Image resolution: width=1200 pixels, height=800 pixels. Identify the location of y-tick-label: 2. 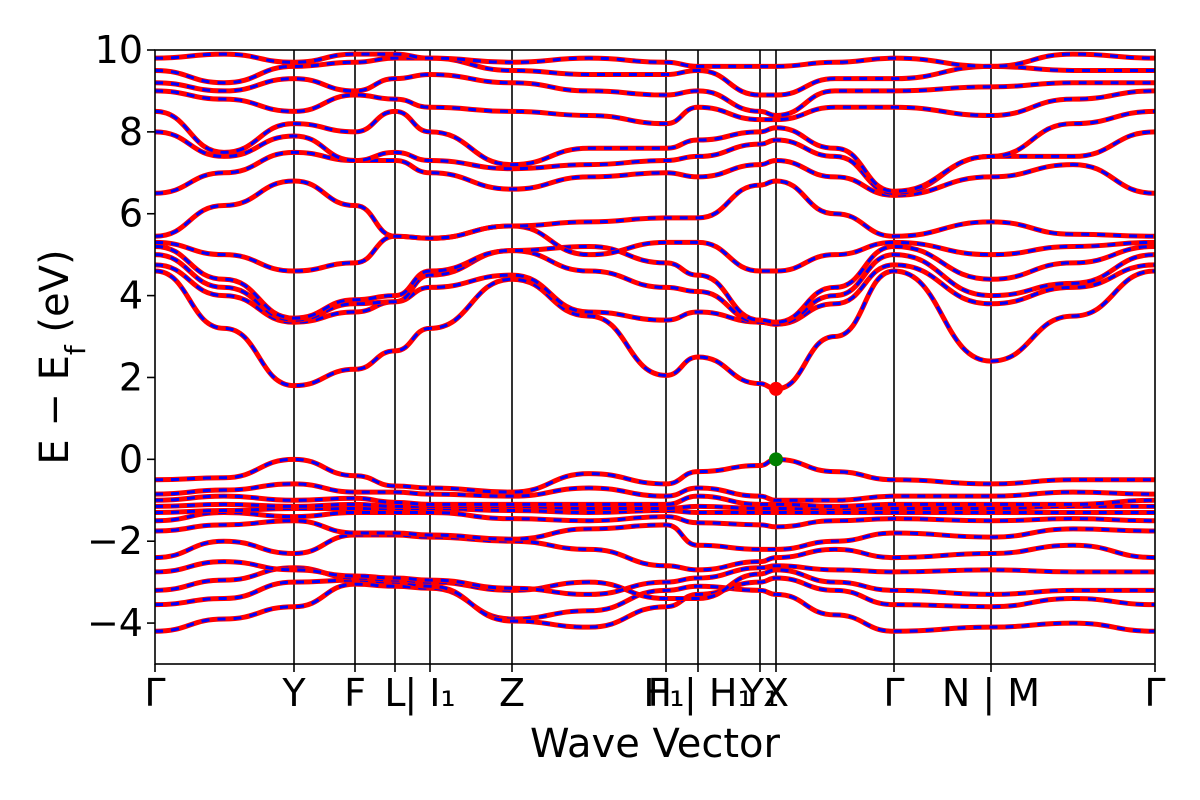
(131, 377).